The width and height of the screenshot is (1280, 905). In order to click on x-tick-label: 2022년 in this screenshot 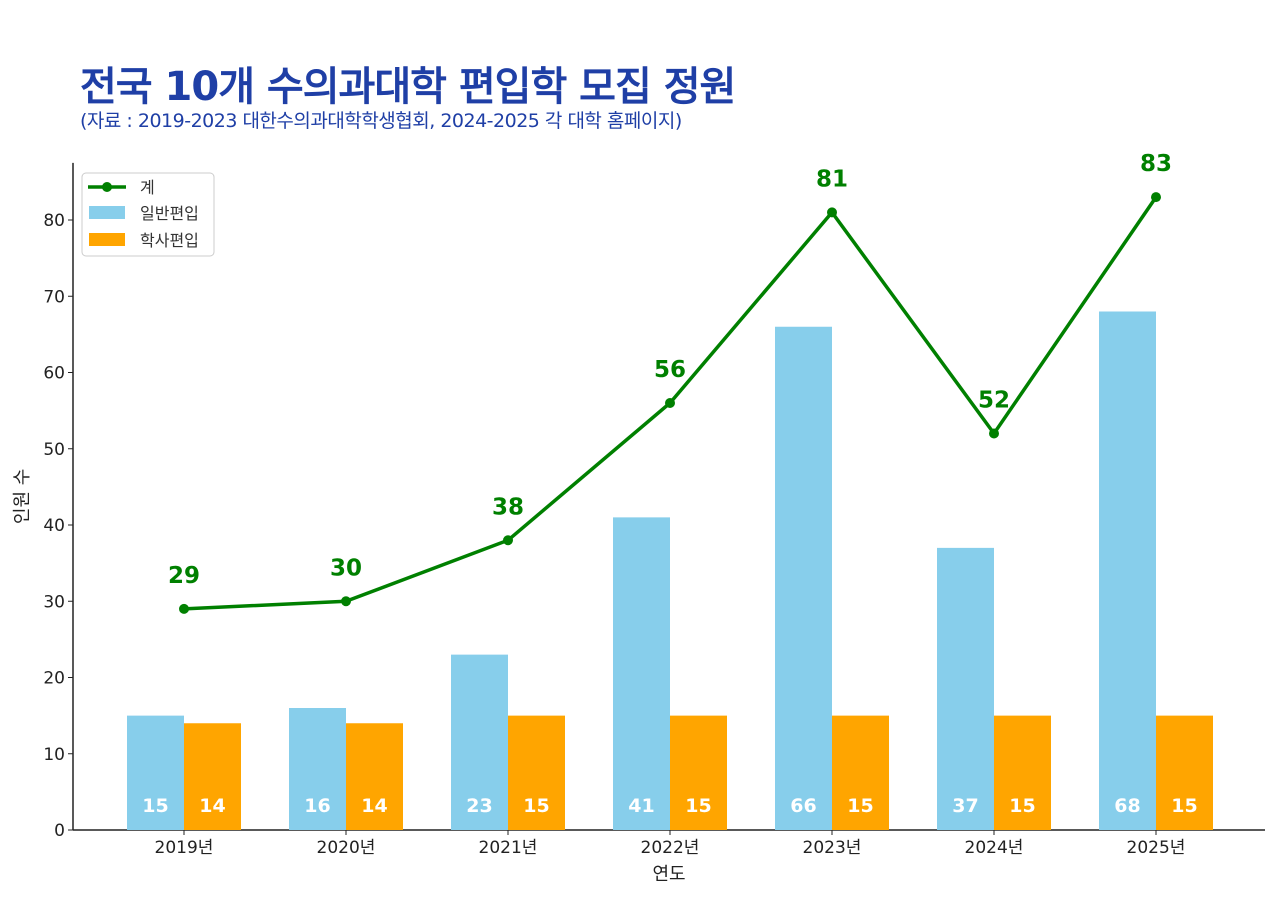, I will do `click(670, 848)`.